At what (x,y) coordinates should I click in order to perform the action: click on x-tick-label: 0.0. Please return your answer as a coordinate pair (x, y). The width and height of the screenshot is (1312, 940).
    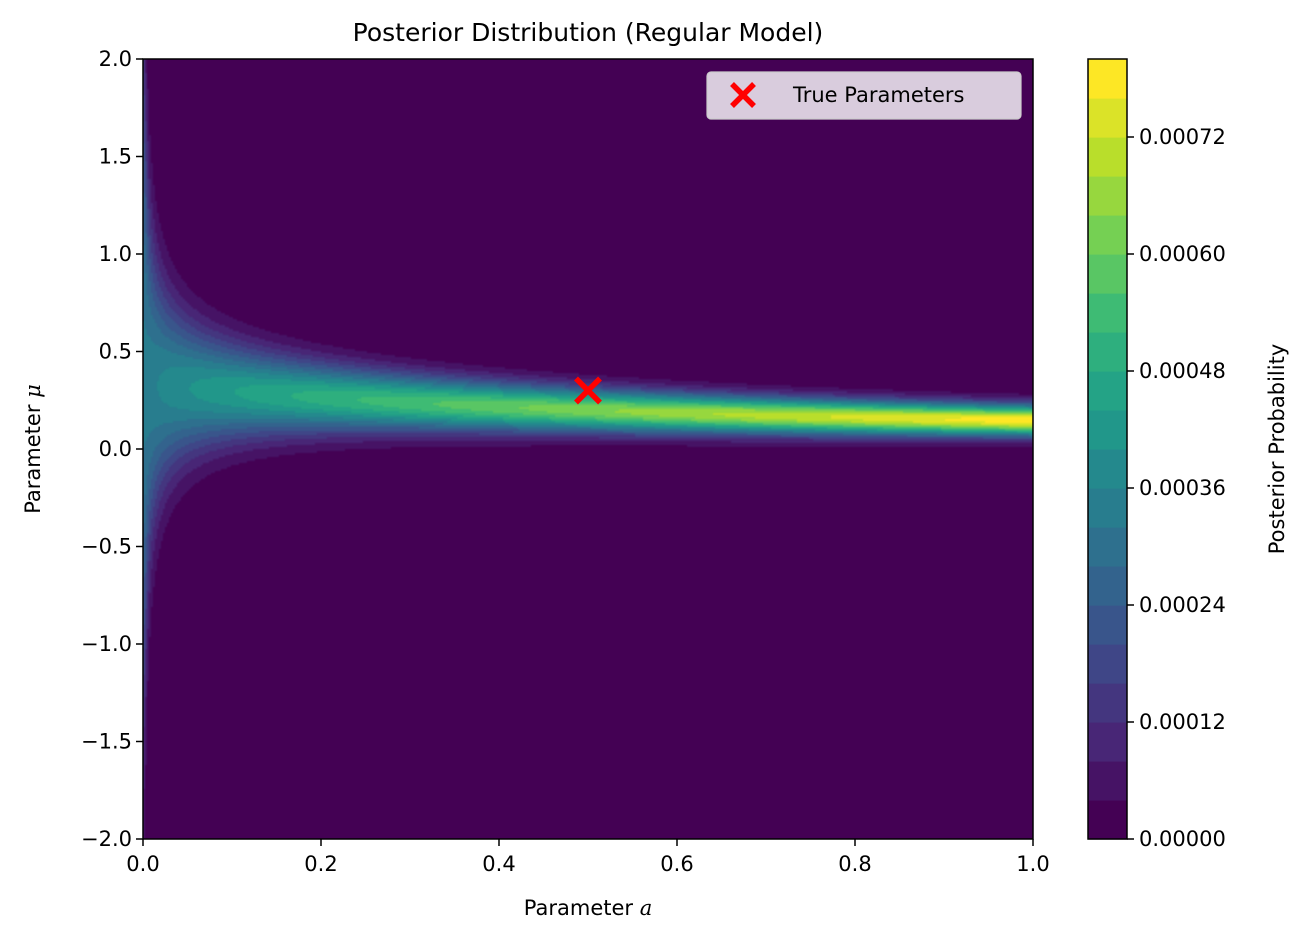
    Looking at the image, I should click on (142, 864).